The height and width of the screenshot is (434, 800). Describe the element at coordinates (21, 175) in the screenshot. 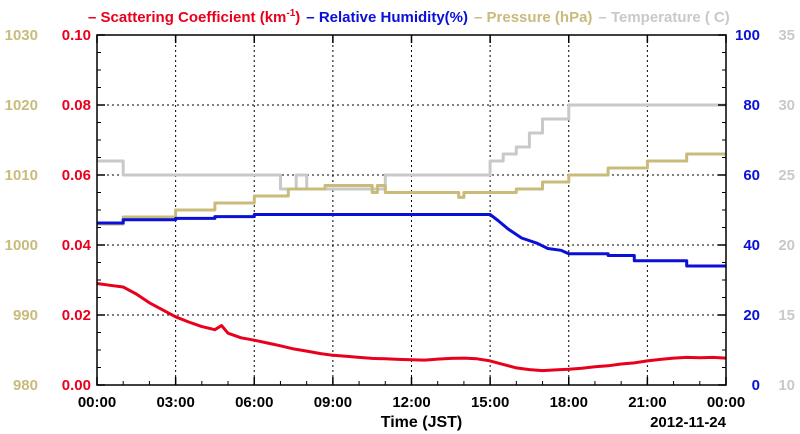

I see `y-tick-label-pres: 1010` at that location.